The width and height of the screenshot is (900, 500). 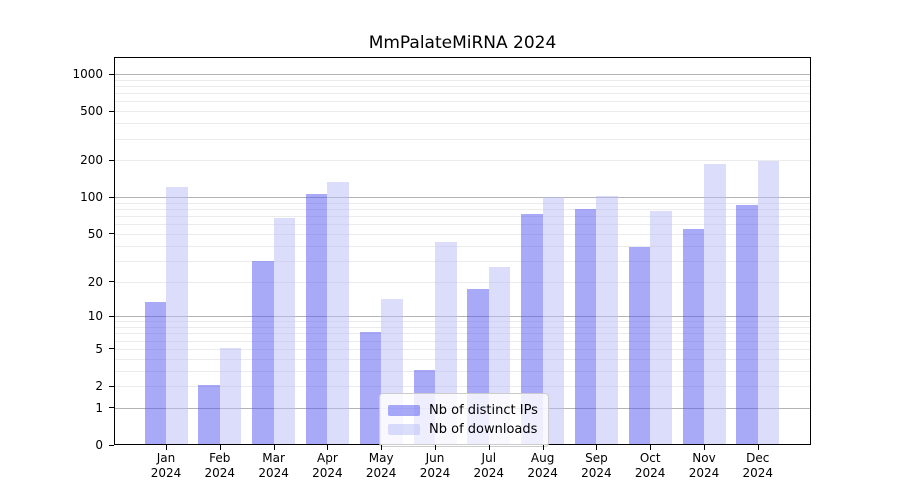 I want to click on y-tick-label: 200, so click(x=91, y=160).